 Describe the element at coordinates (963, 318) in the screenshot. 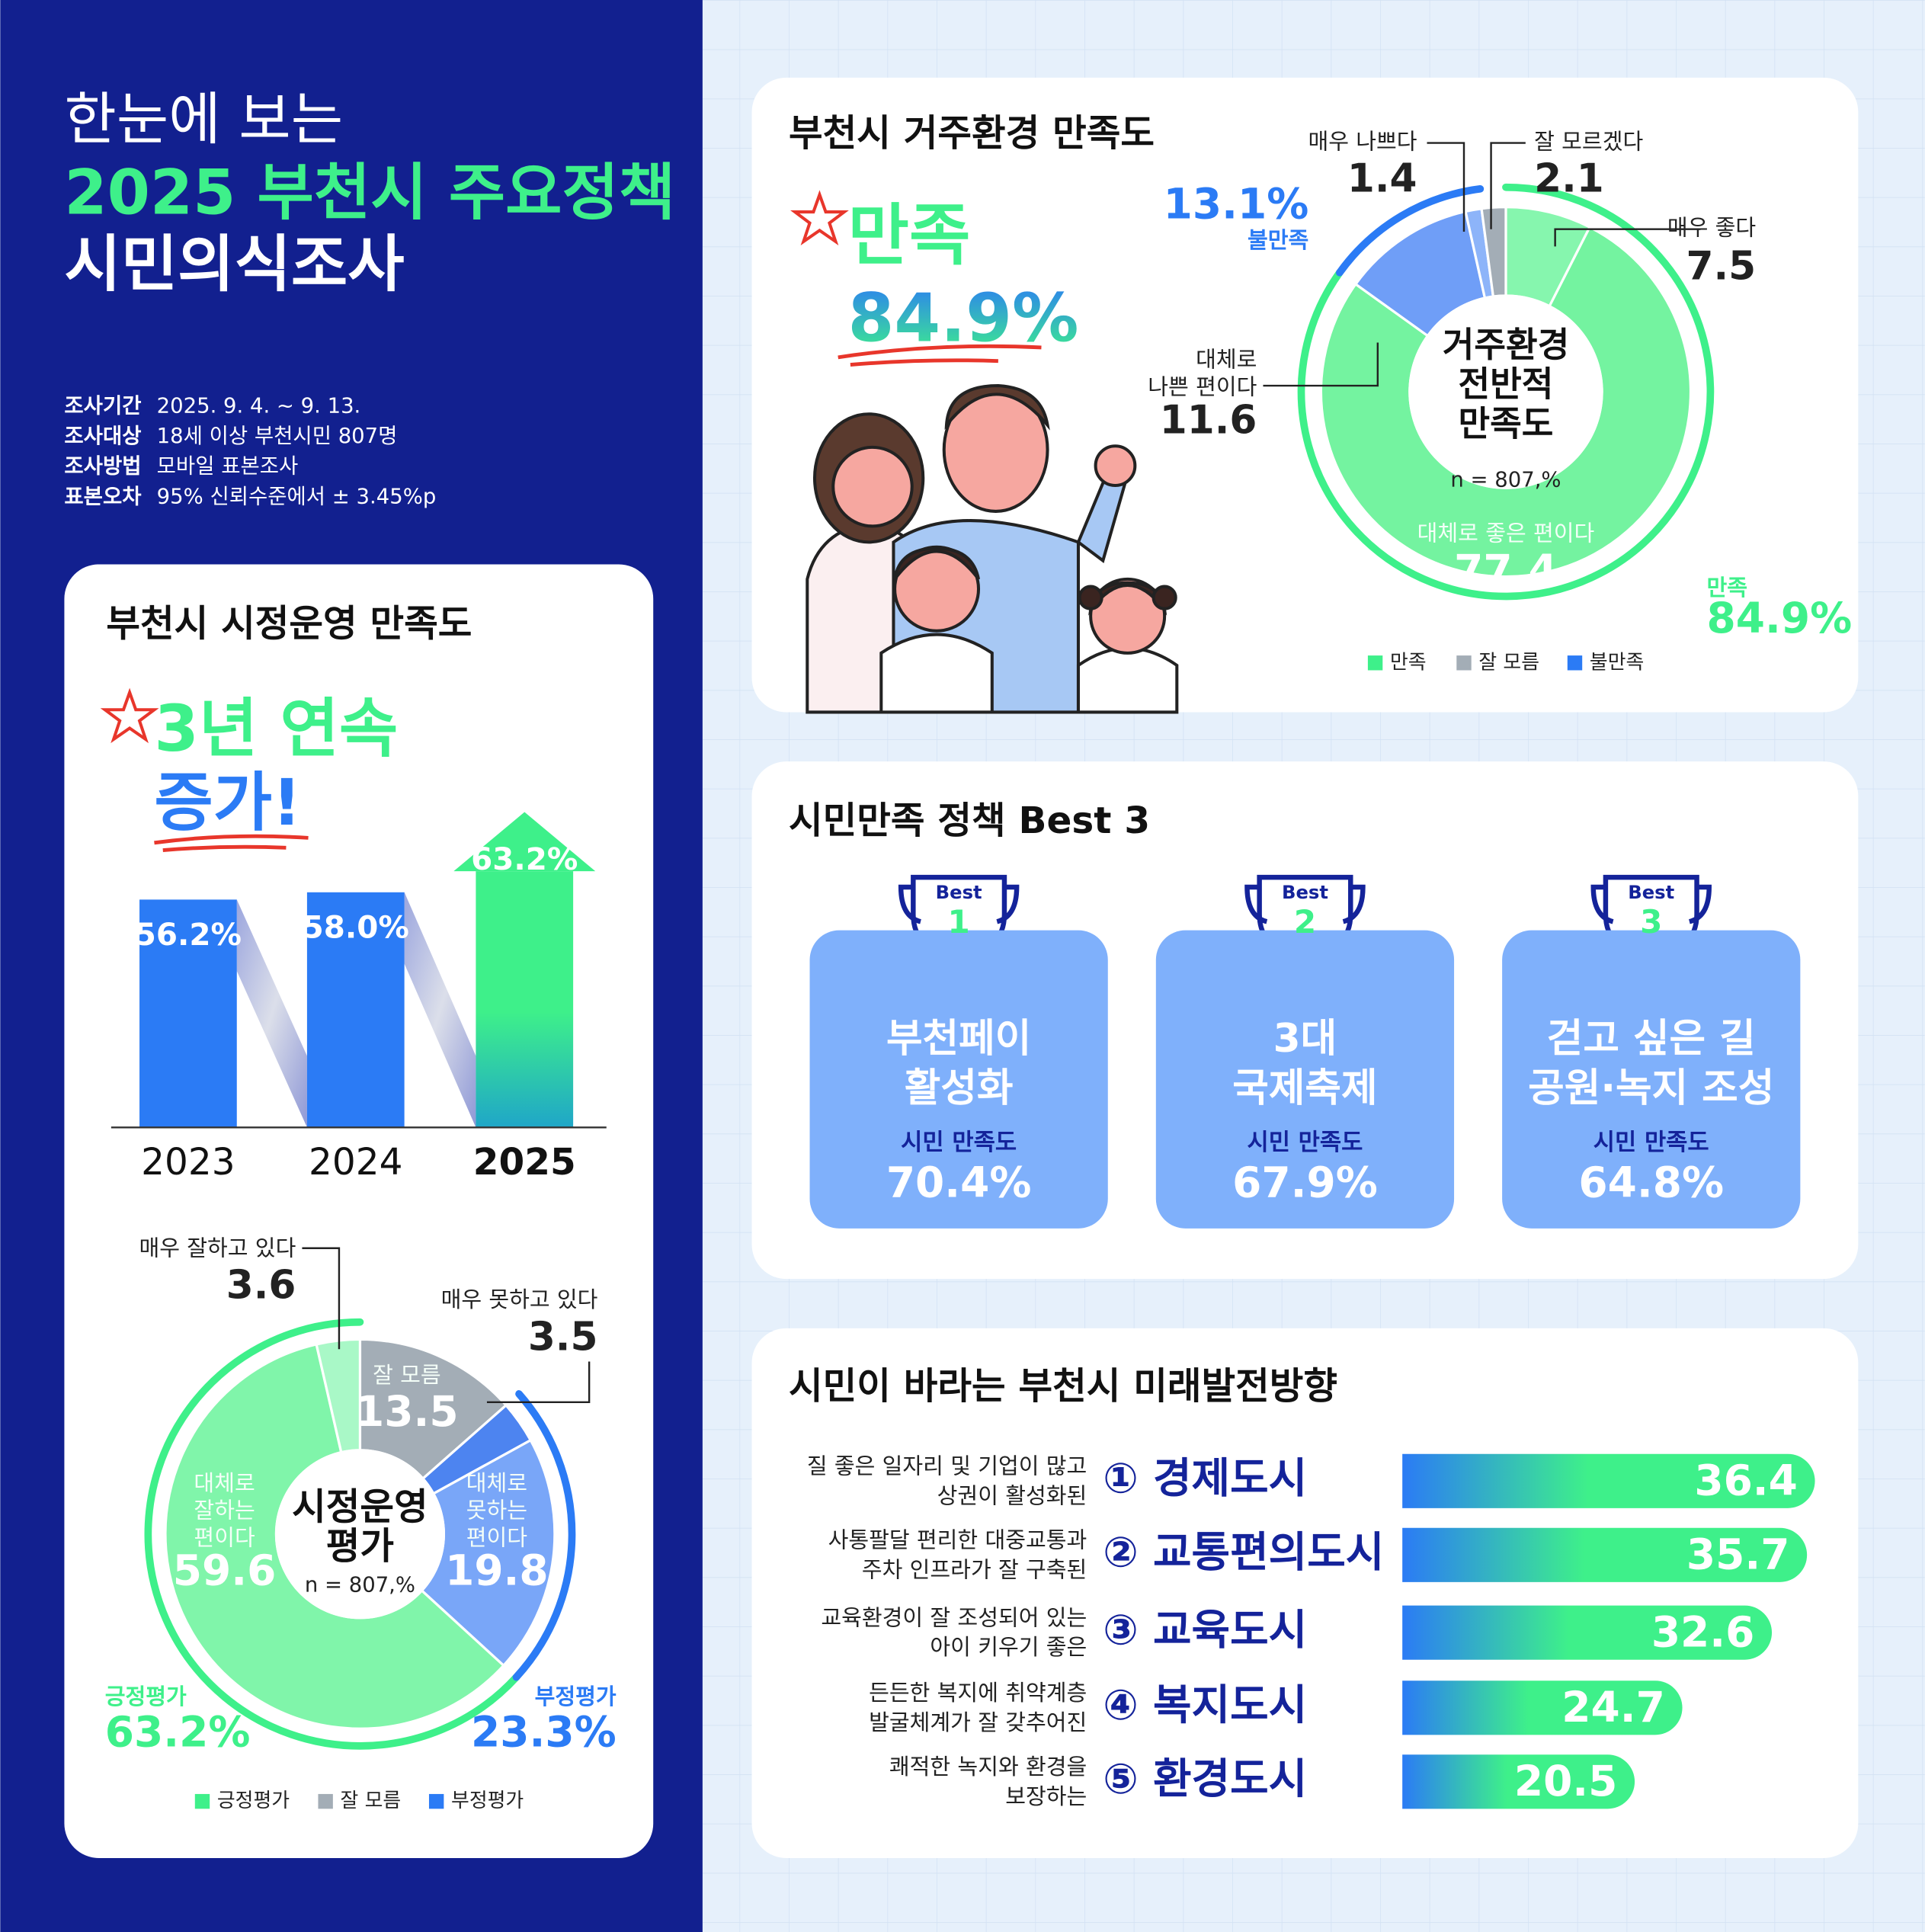

I see `headline: 84.9%` at that location.